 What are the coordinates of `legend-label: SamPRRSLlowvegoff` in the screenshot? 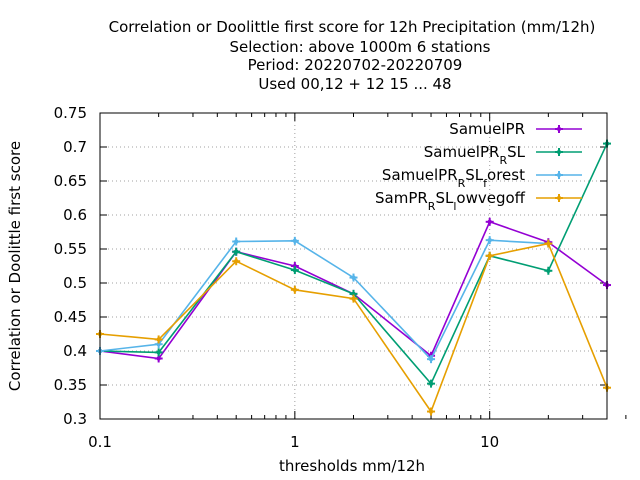 It's located at (450, 201).